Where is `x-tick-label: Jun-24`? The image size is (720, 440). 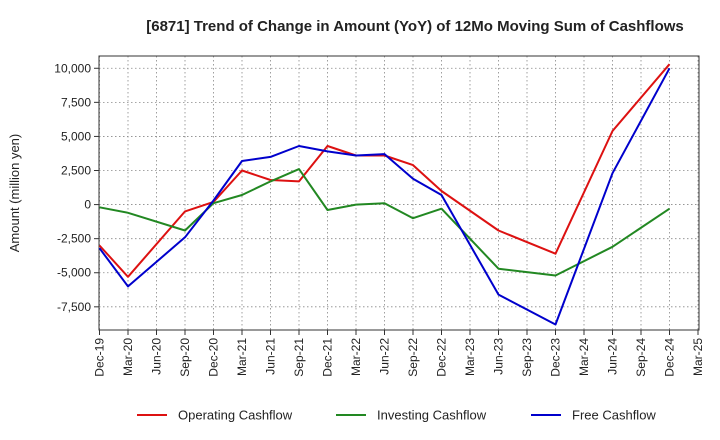 x-tick-label: Jun-24 is located at coordinates (613, 356).